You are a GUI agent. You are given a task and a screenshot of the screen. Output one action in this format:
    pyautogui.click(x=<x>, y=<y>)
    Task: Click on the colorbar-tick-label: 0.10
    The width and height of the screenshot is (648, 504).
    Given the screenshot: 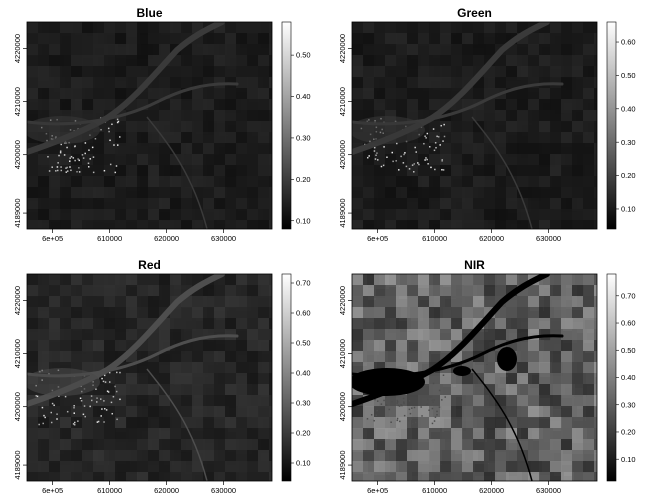 What is the action you would take?
    pyautogui.click(x=628, y=459)
    